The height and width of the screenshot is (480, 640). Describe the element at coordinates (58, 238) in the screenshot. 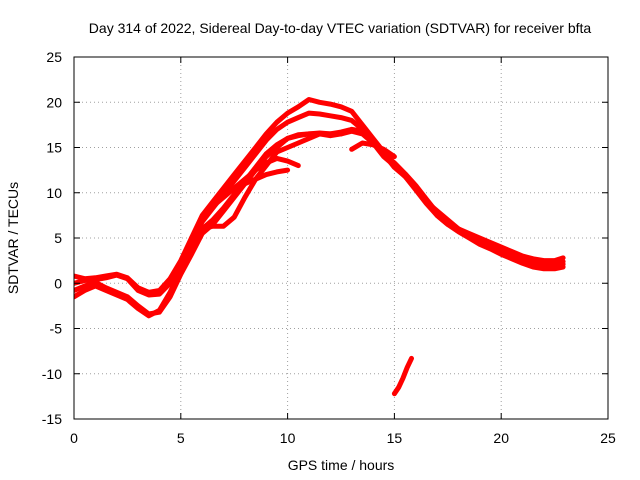

I see `y-tick-label: 5` at that location.